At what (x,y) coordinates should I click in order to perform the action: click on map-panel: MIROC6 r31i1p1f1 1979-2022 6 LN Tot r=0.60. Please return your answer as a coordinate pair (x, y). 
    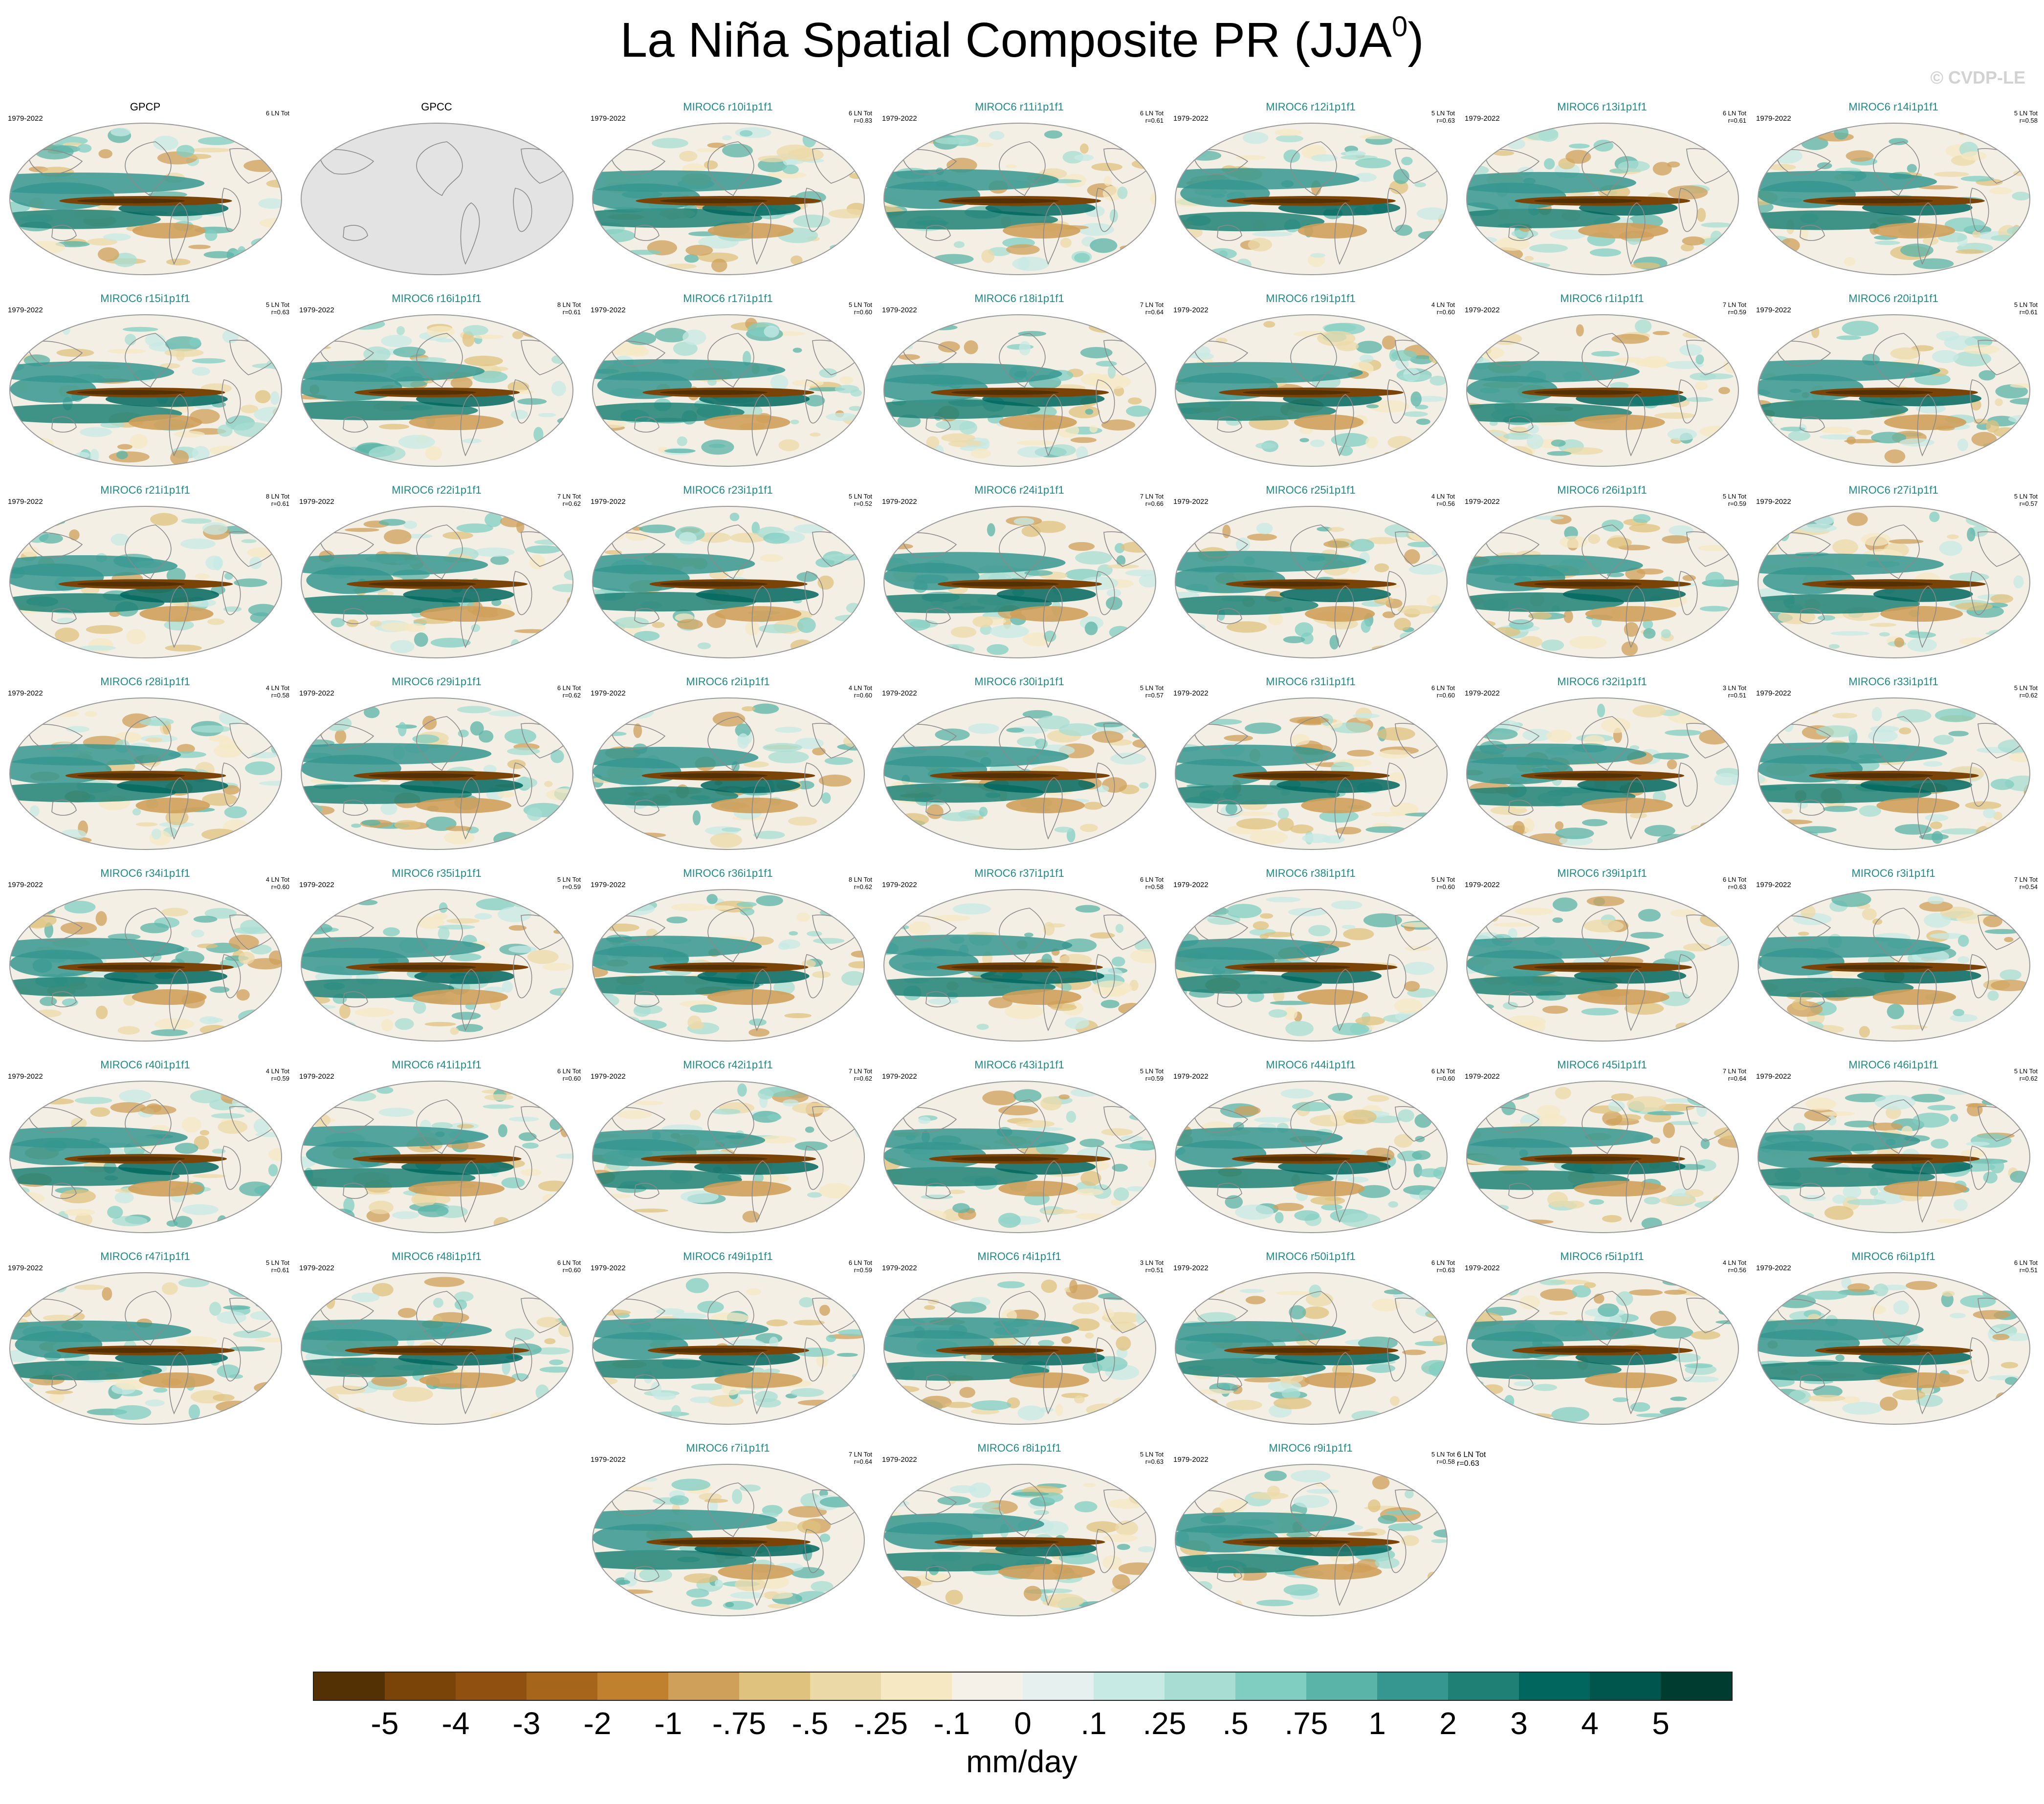
    Looking at the image, I should click on (1310, 763).